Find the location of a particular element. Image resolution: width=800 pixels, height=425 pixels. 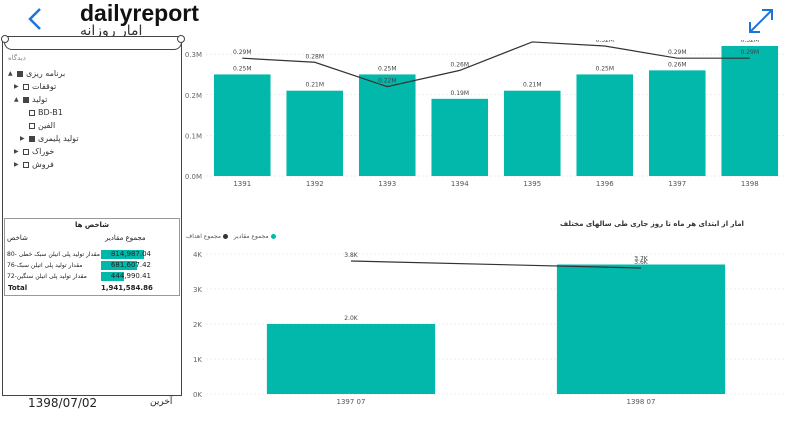

x-tick-label: 1398 07 is located at coordinates (641, 402).